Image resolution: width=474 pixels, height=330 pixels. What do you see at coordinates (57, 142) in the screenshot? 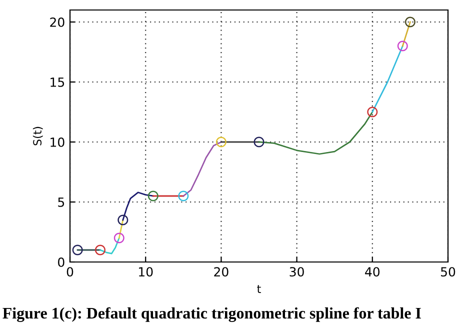
I see `y-tick-label: 10` at bounding box center [57, 142].